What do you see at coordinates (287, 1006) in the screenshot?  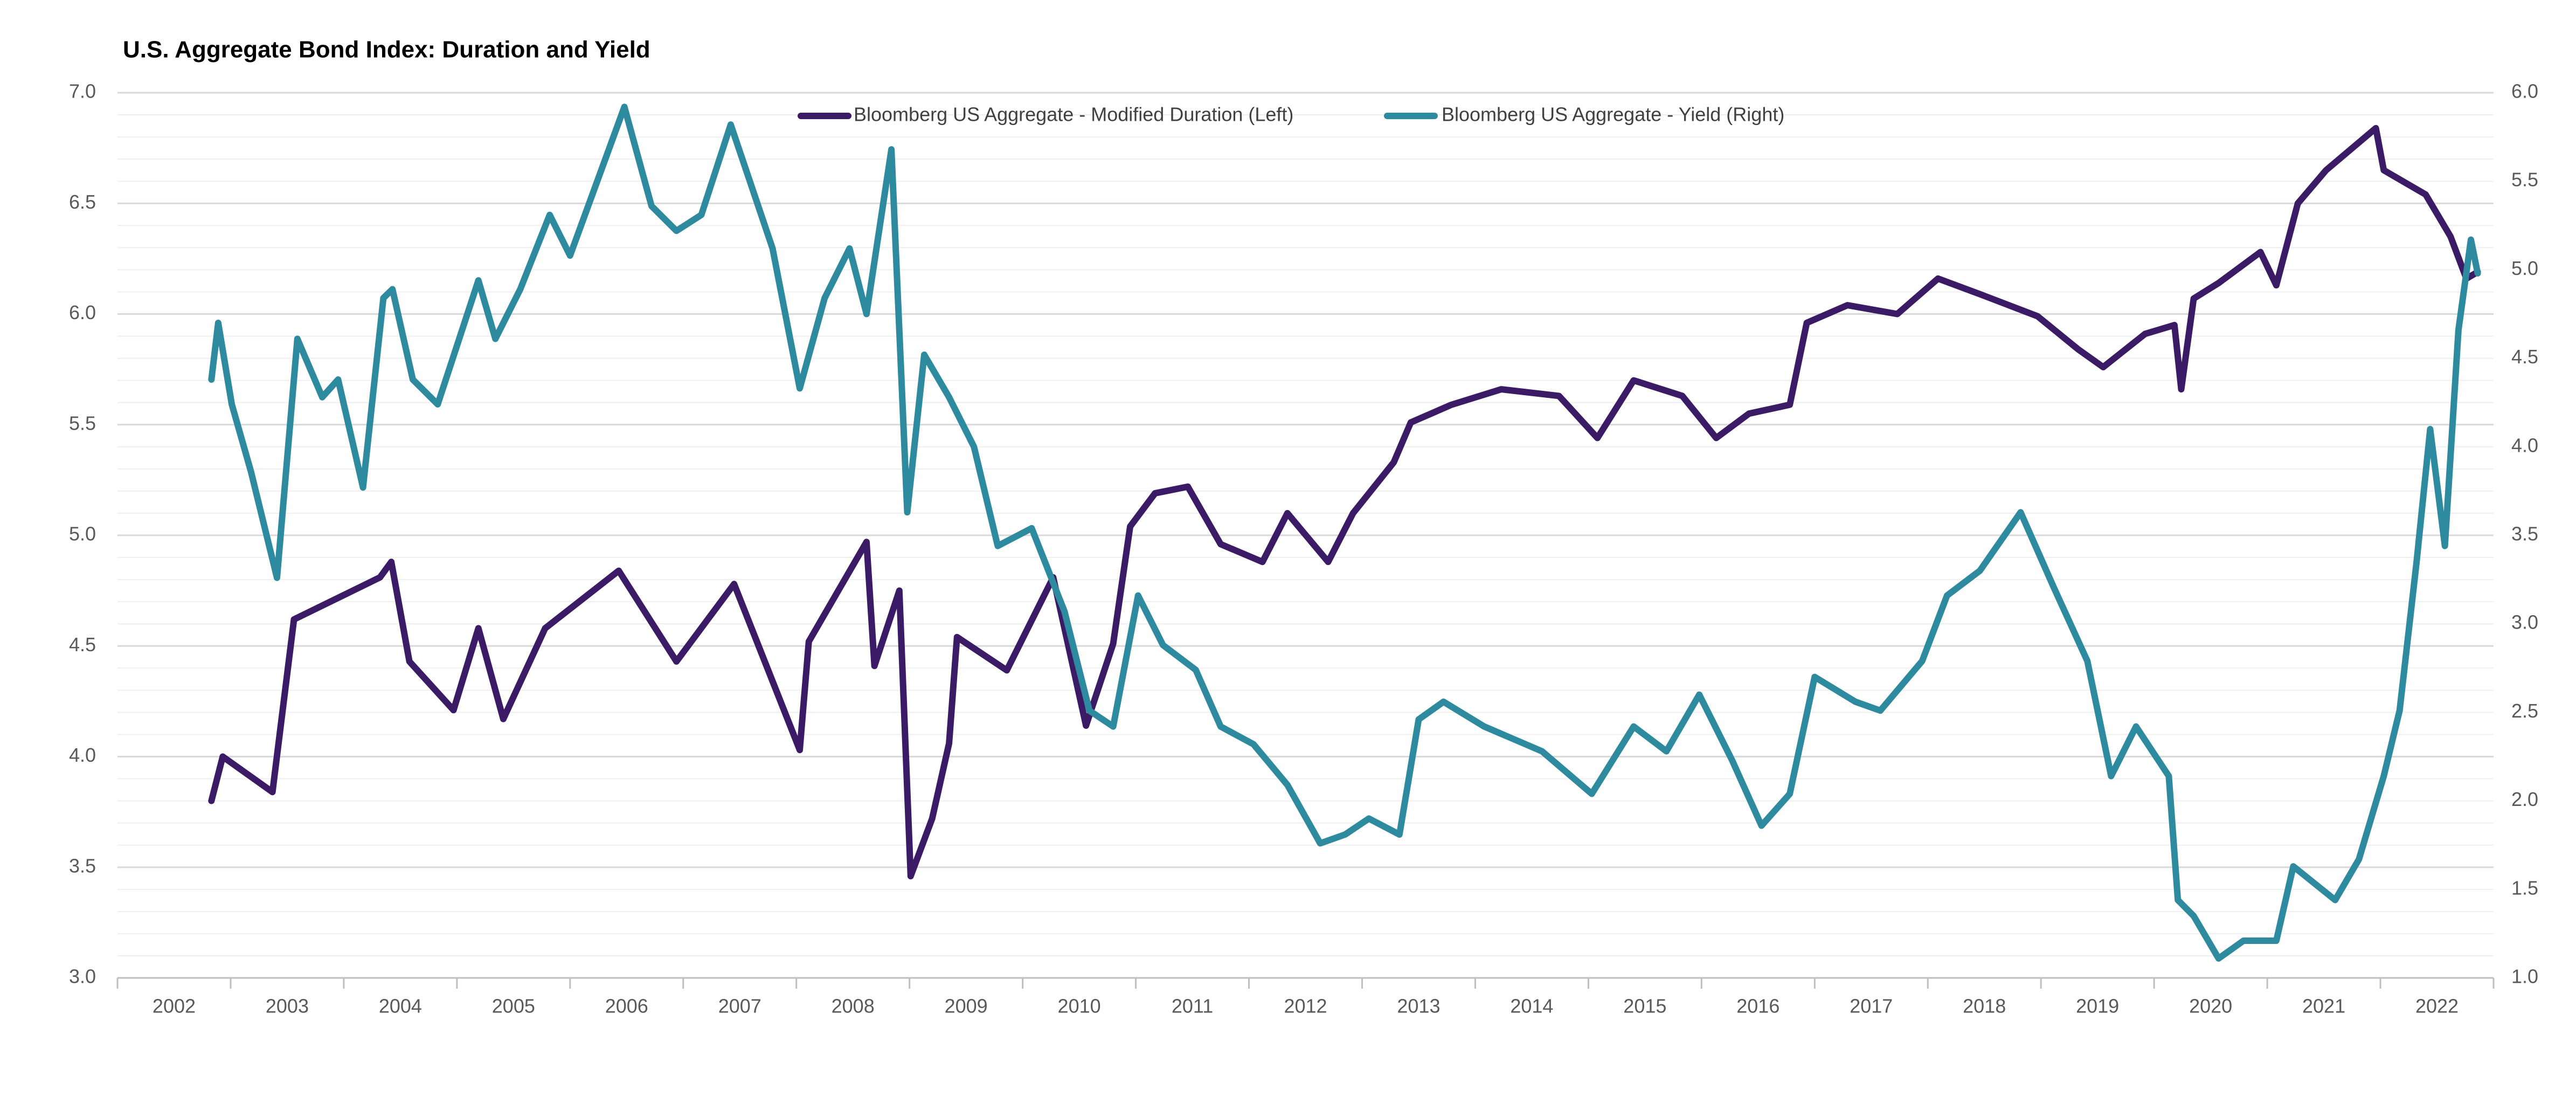 I see `x-tick-label: 2003` at bounding box center [287, 1006].